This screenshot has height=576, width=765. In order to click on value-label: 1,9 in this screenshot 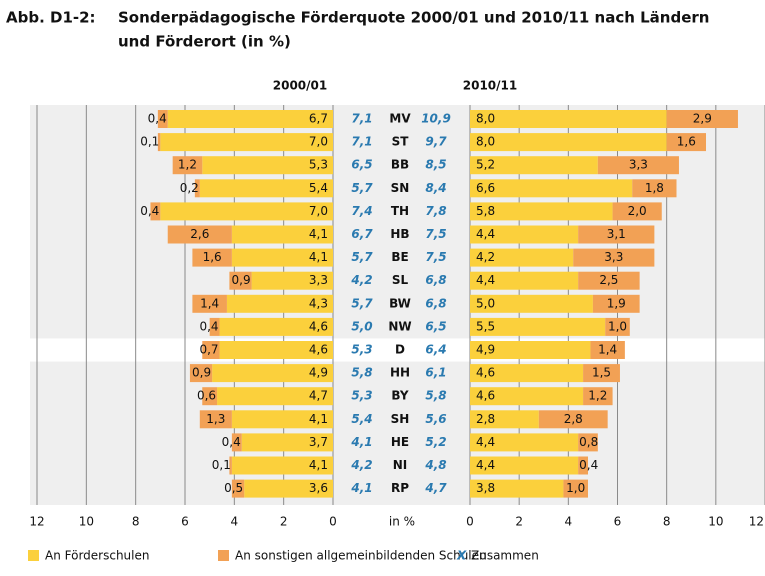, I will do `click(616, 303)`.